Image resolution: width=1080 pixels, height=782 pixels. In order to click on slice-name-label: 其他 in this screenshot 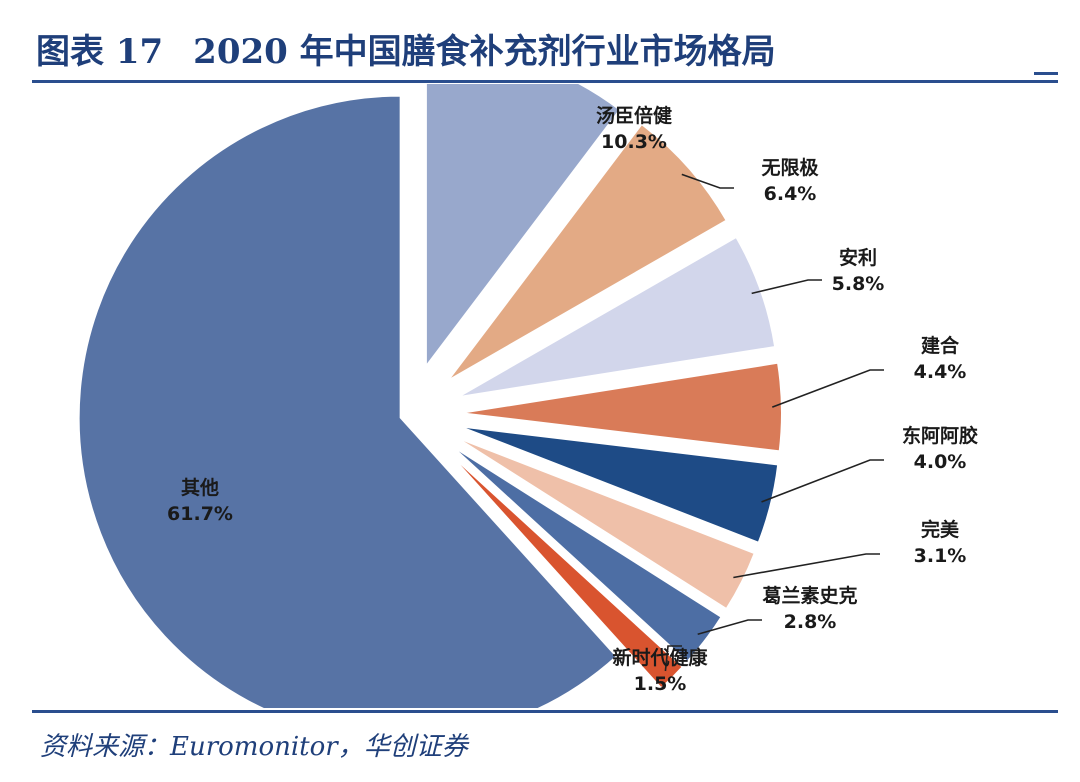, I will do `click(200, 487)`.